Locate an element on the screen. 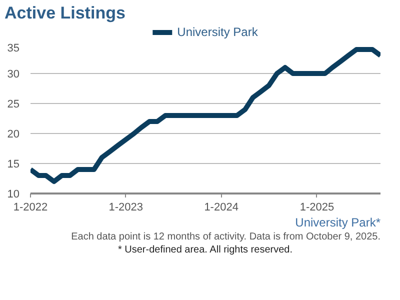 This screenshot has width=400, height=300. y-tick-label: 30 is located at coordinates (13, 74).